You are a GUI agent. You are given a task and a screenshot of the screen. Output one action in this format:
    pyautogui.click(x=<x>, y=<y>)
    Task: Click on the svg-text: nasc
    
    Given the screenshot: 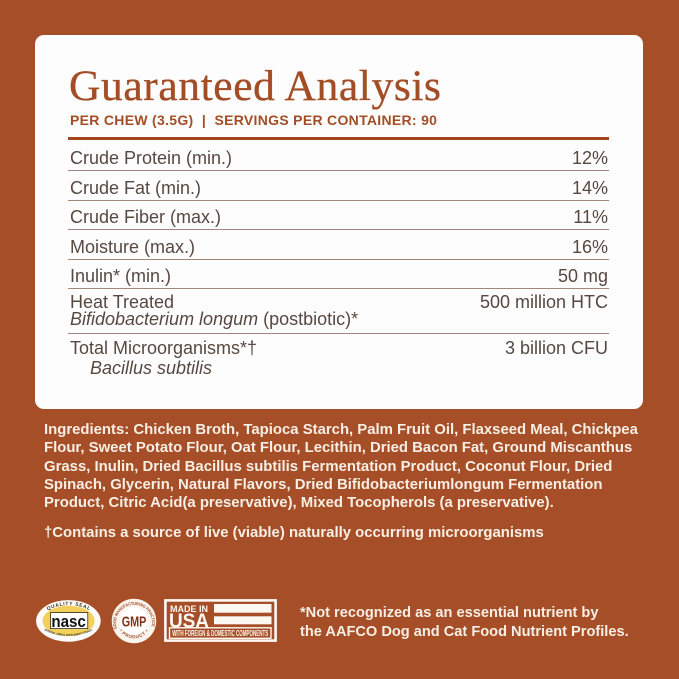 What is the action you would take?
    pyautogui.click(x=68, y=622)
    